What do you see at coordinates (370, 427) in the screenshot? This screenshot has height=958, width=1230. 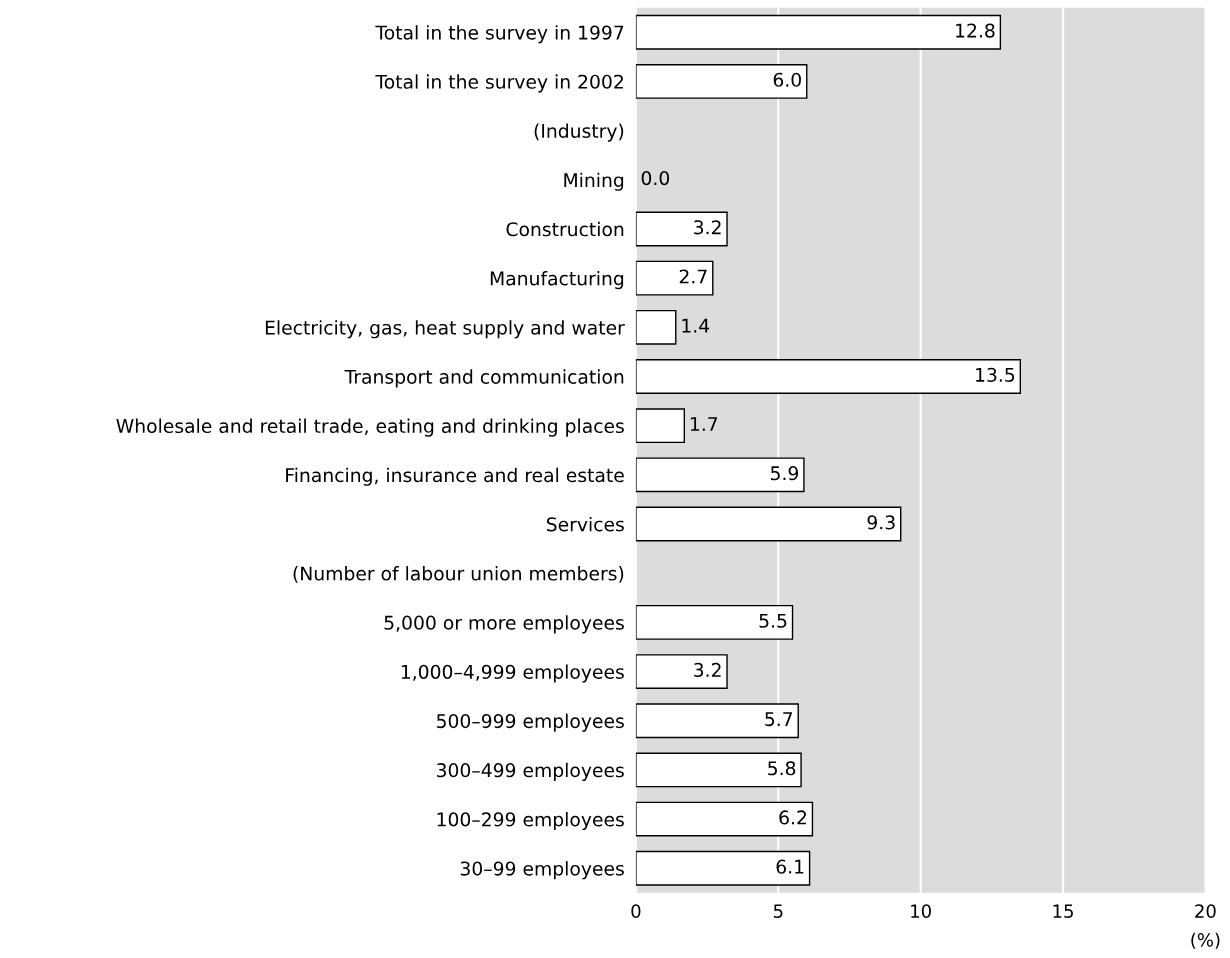 I see `y-tick-label: Wholesale and retail trade, eating and drinking places` at bounding box center [370, 427].